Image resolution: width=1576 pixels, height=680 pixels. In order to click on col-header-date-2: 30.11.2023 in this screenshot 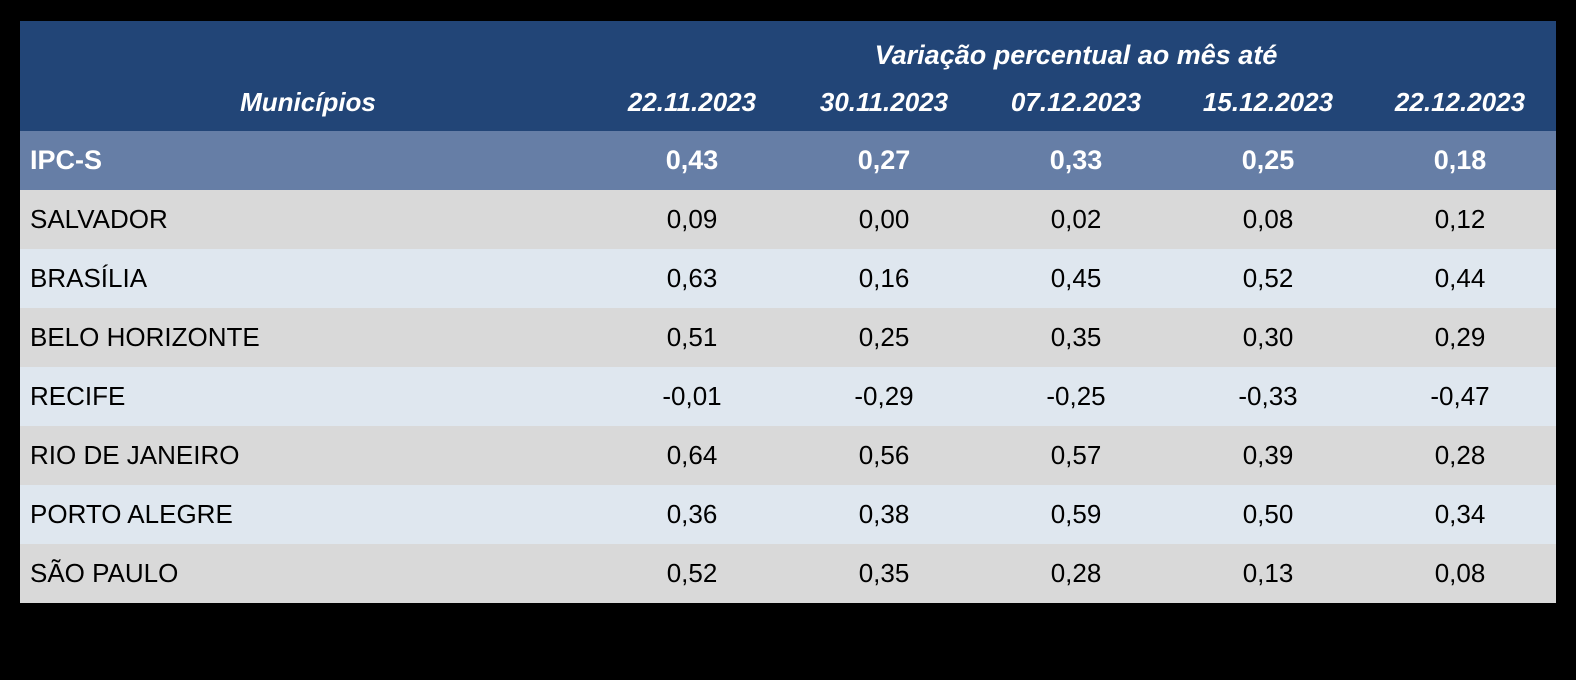, I will do `click(884, 101)`.